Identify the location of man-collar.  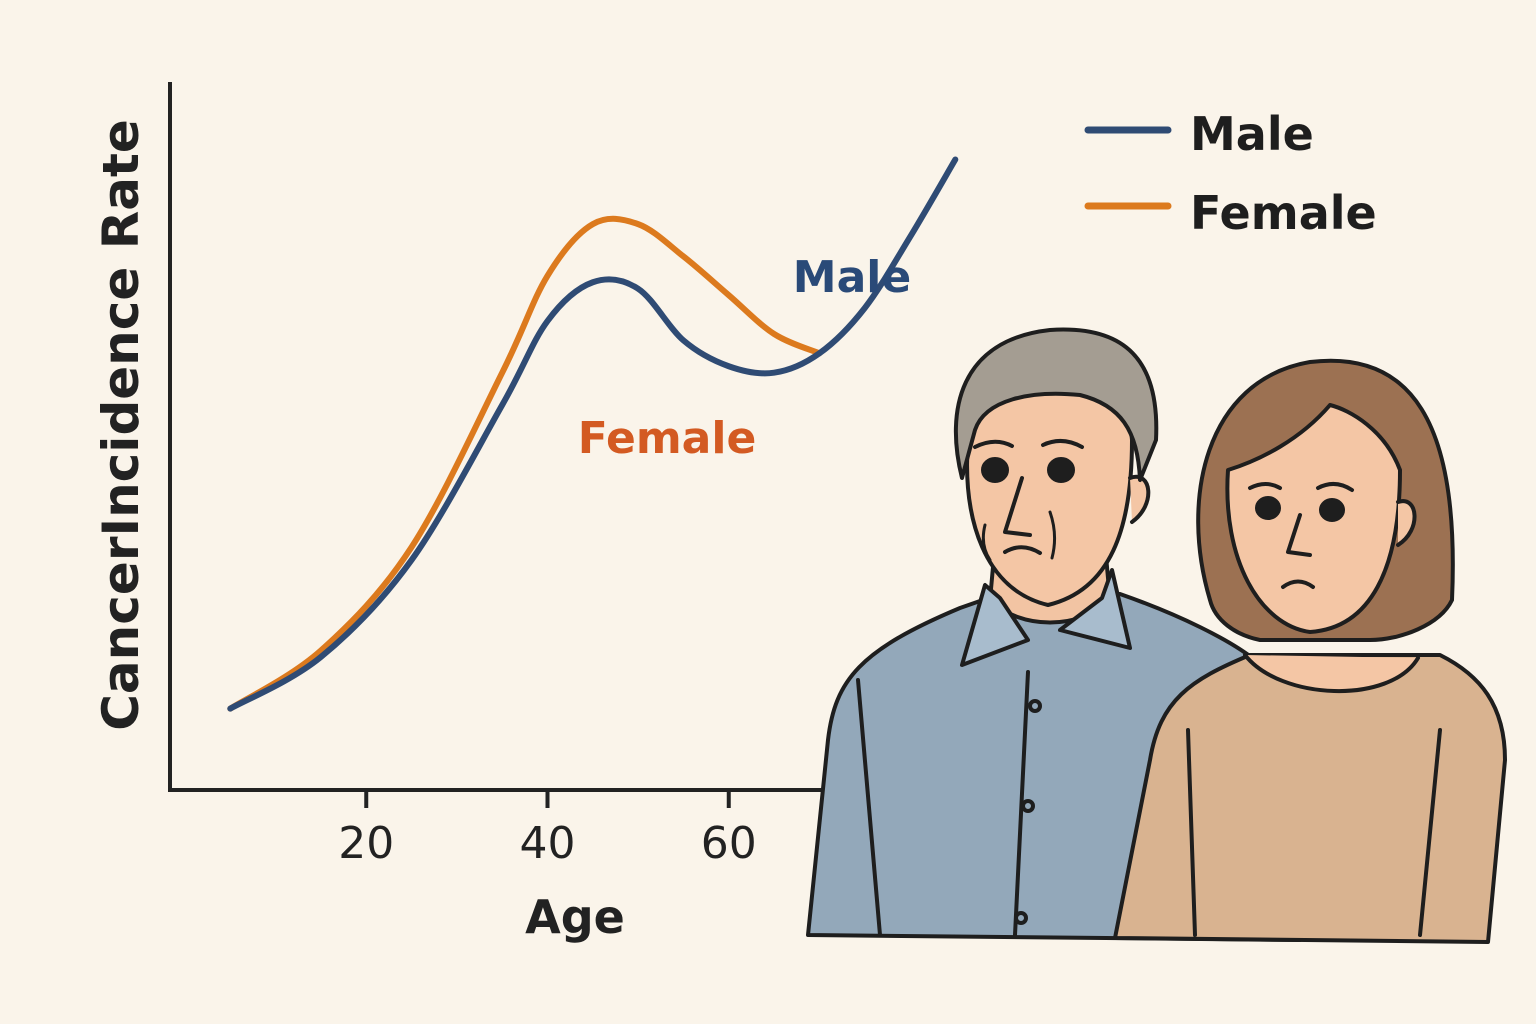
(1046, 617).